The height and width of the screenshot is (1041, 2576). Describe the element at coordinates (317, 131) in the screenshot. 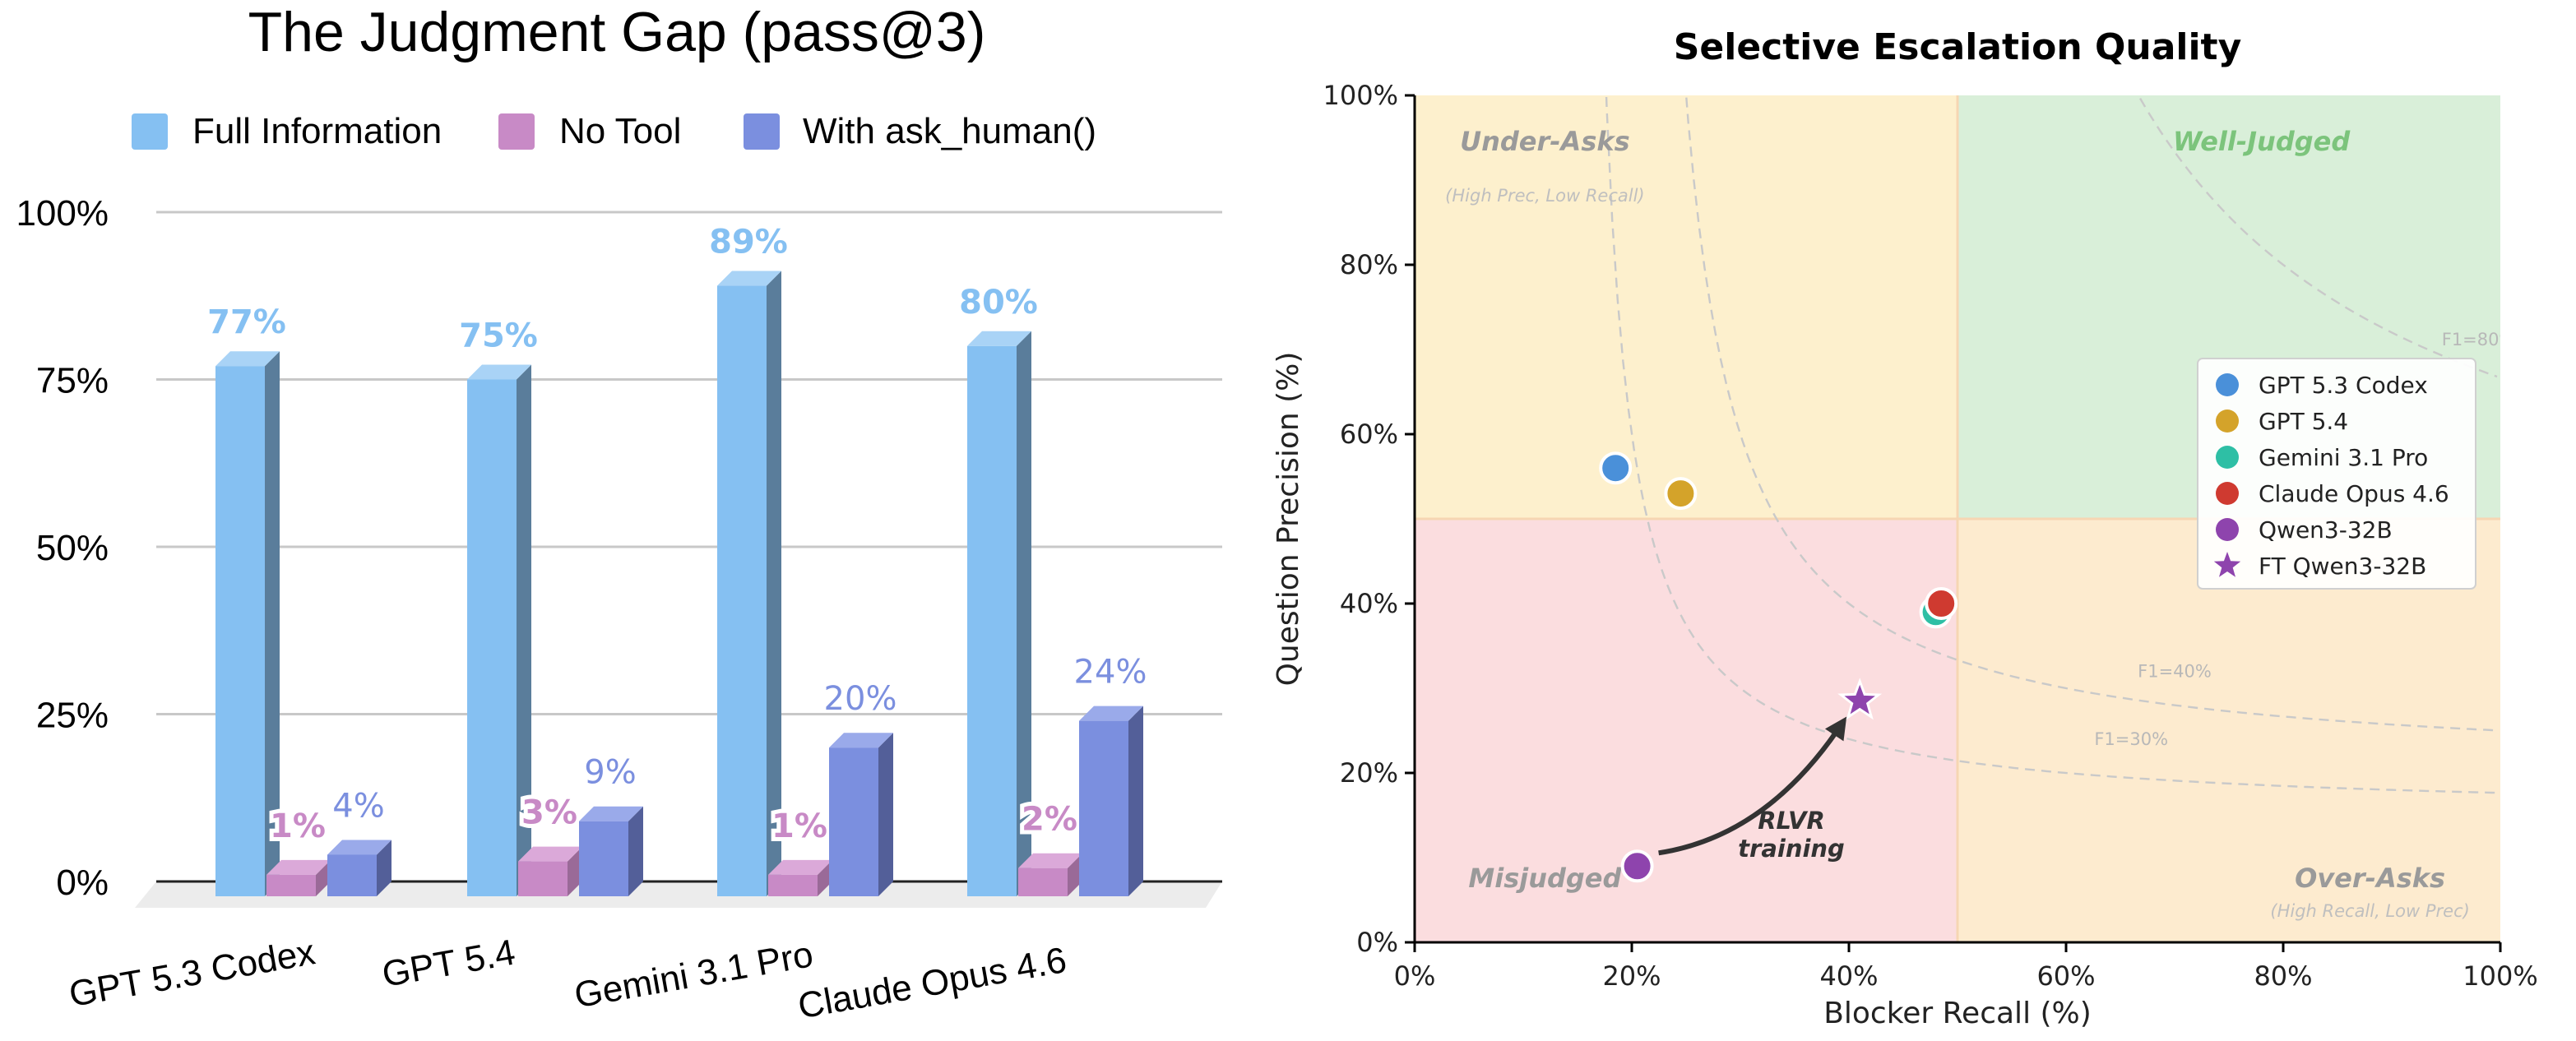

I see `legend-label: Full Information` at that location.